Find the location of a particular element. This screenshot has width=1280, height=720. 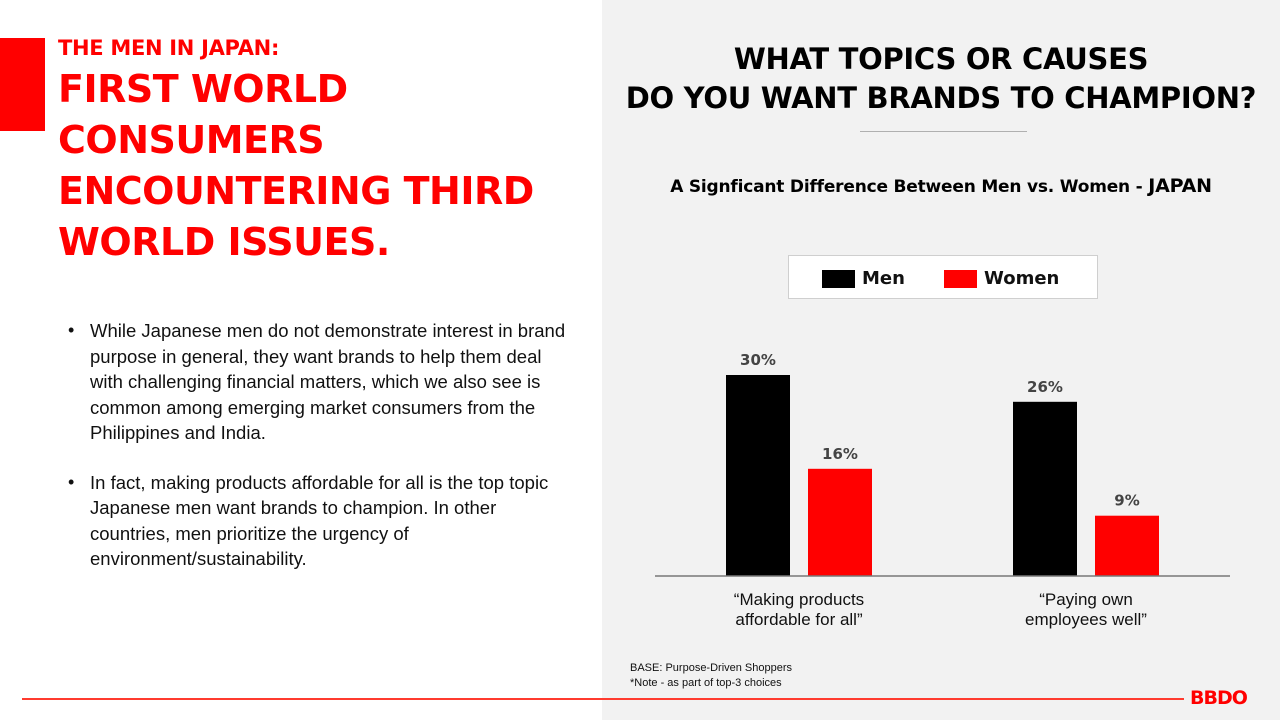

data-label-men-2: 26% is located at coordinates (1045, 387).